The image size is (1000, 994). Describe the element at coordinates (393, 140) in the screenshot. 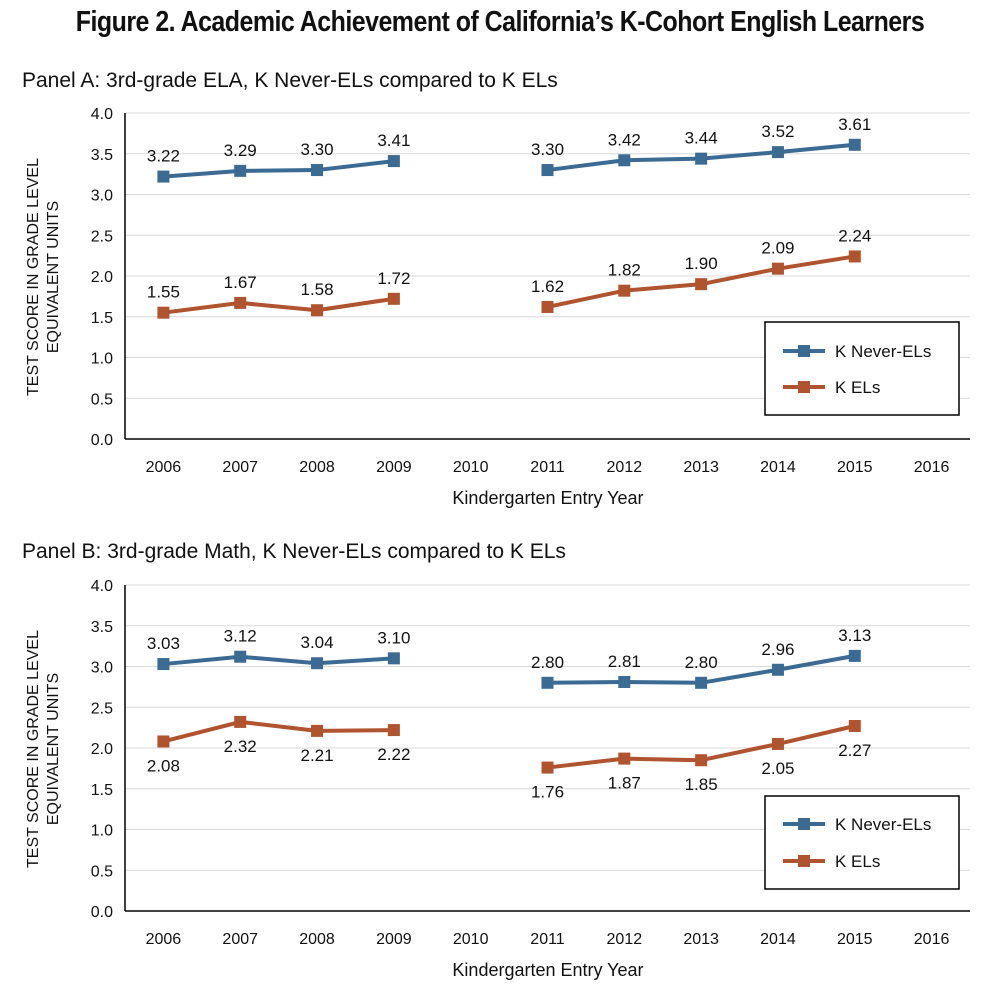

I see `panel-a-never-el-data-label: 3.41` at that location.